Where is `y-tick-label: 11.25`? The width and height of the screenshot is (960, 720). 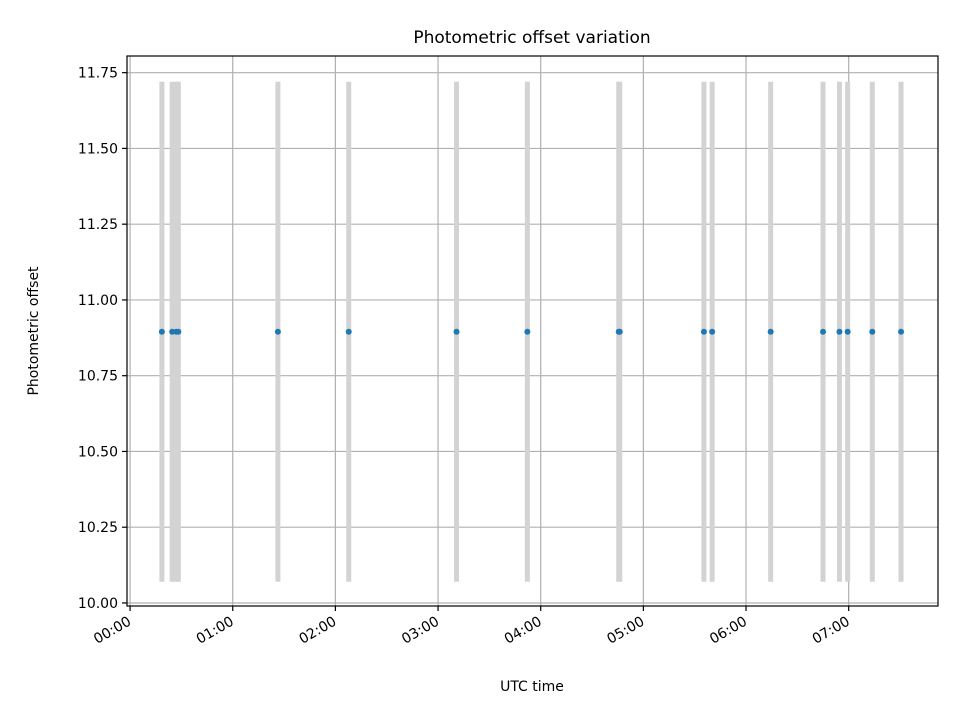 y-tick-label: 11.25 is located at coordinates (98, 225).